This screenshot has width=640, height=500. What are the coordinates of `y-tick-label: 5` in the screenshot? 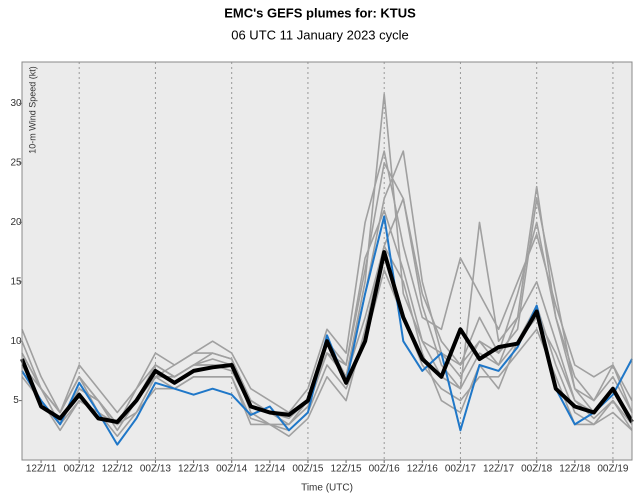 It's located at (16, 400).